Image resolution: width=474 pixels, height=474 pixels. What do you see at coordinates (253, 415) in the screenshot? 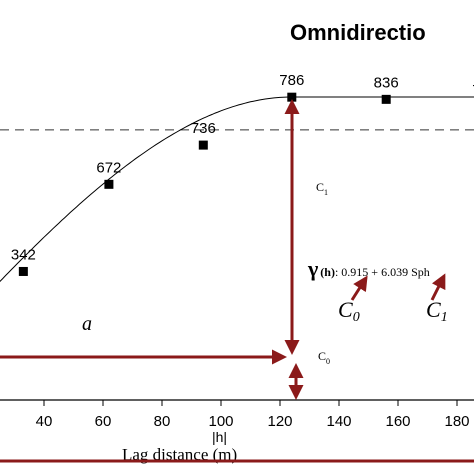
I see `x-axis-ticks: 40 60 80 100 120 140 160 180` at bounding box center [253, 415].